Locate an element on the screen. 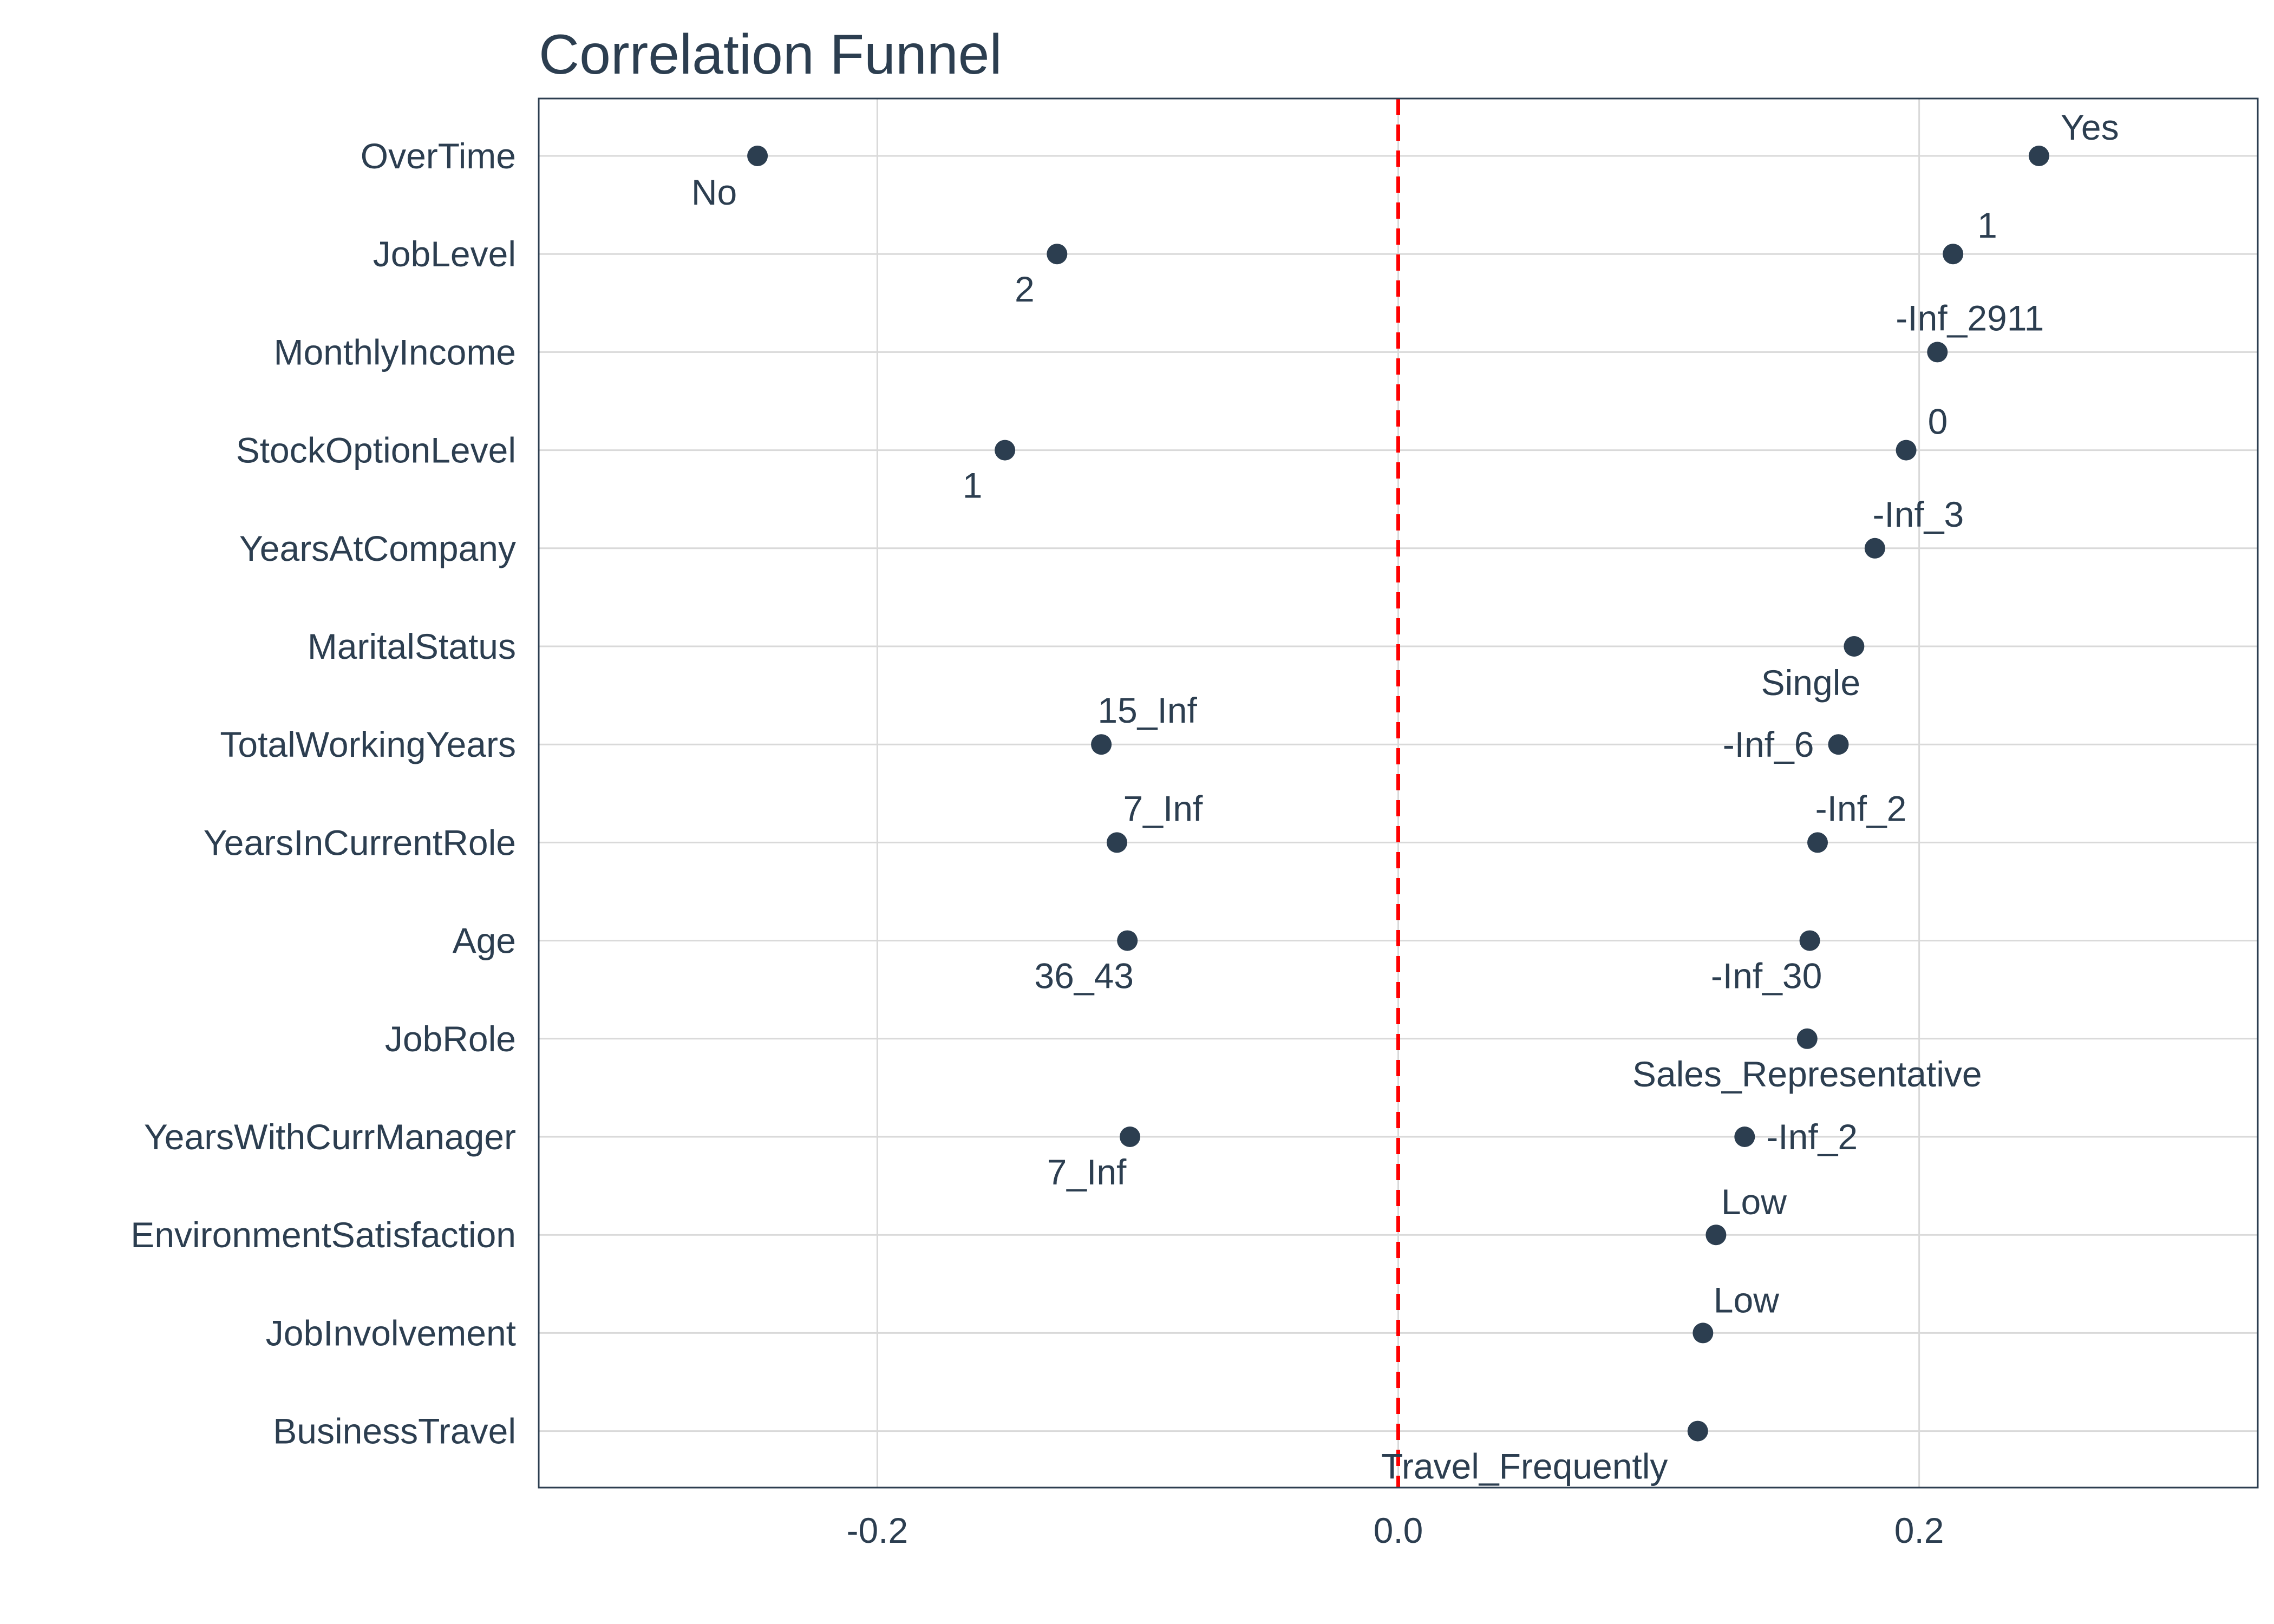  data-point-businesstravel is located at coordinates (1698, 1431).